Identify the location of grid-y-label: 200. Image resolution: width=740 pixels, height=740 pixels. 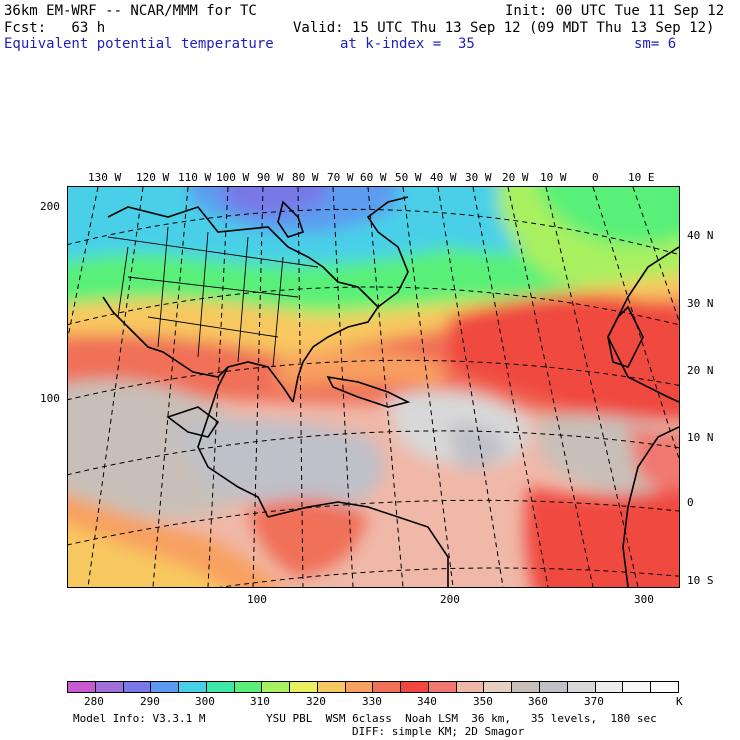
(50, 206).